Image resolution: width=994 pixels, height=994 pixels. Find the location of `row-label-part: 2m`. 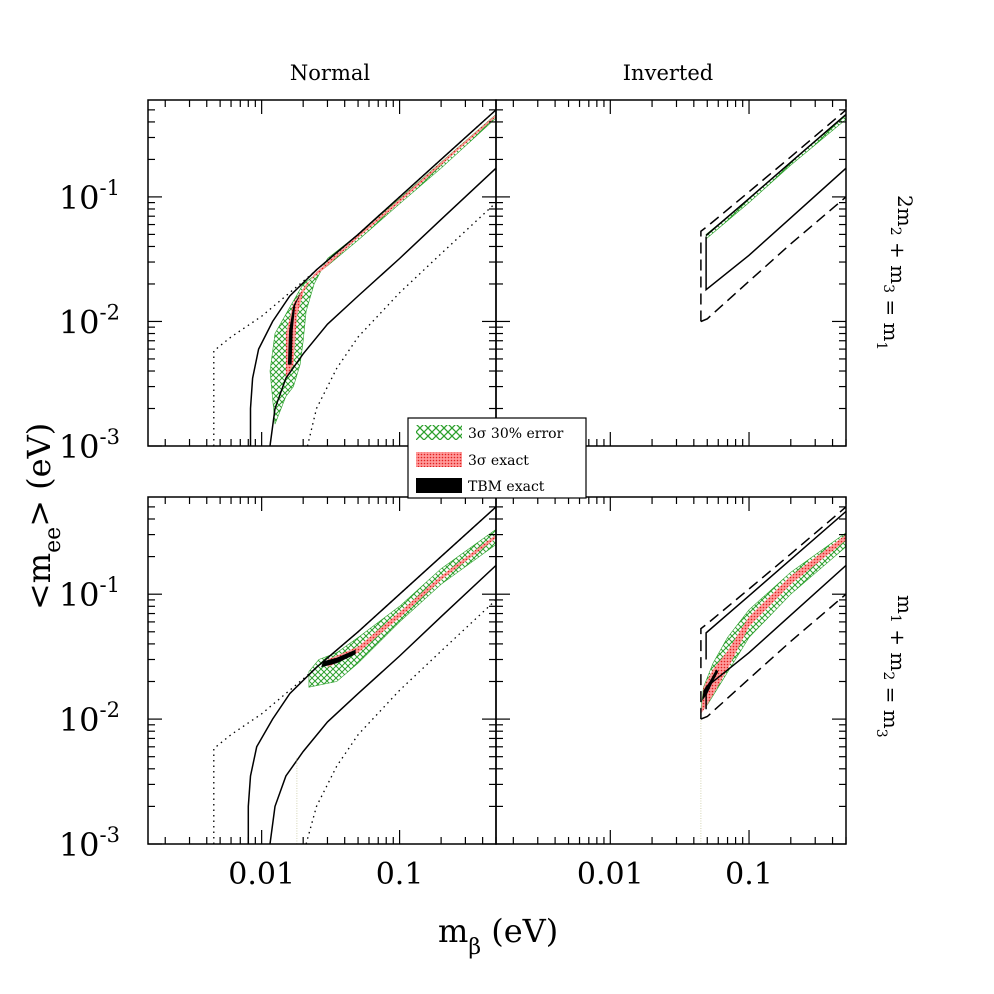

row-label-part: 2m is located at coordinates (905, 211).